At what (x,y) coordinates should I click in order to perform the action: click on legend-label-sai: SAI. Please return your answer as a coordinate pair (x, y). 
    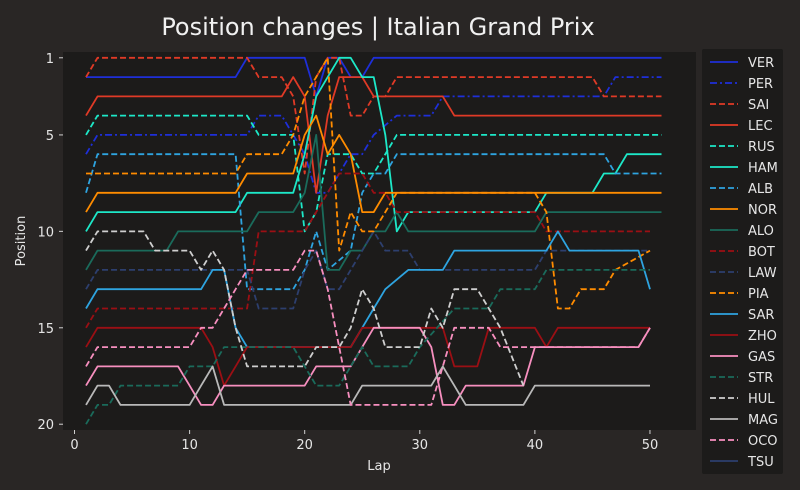
    Looking at the image, I should click on (758, 105).